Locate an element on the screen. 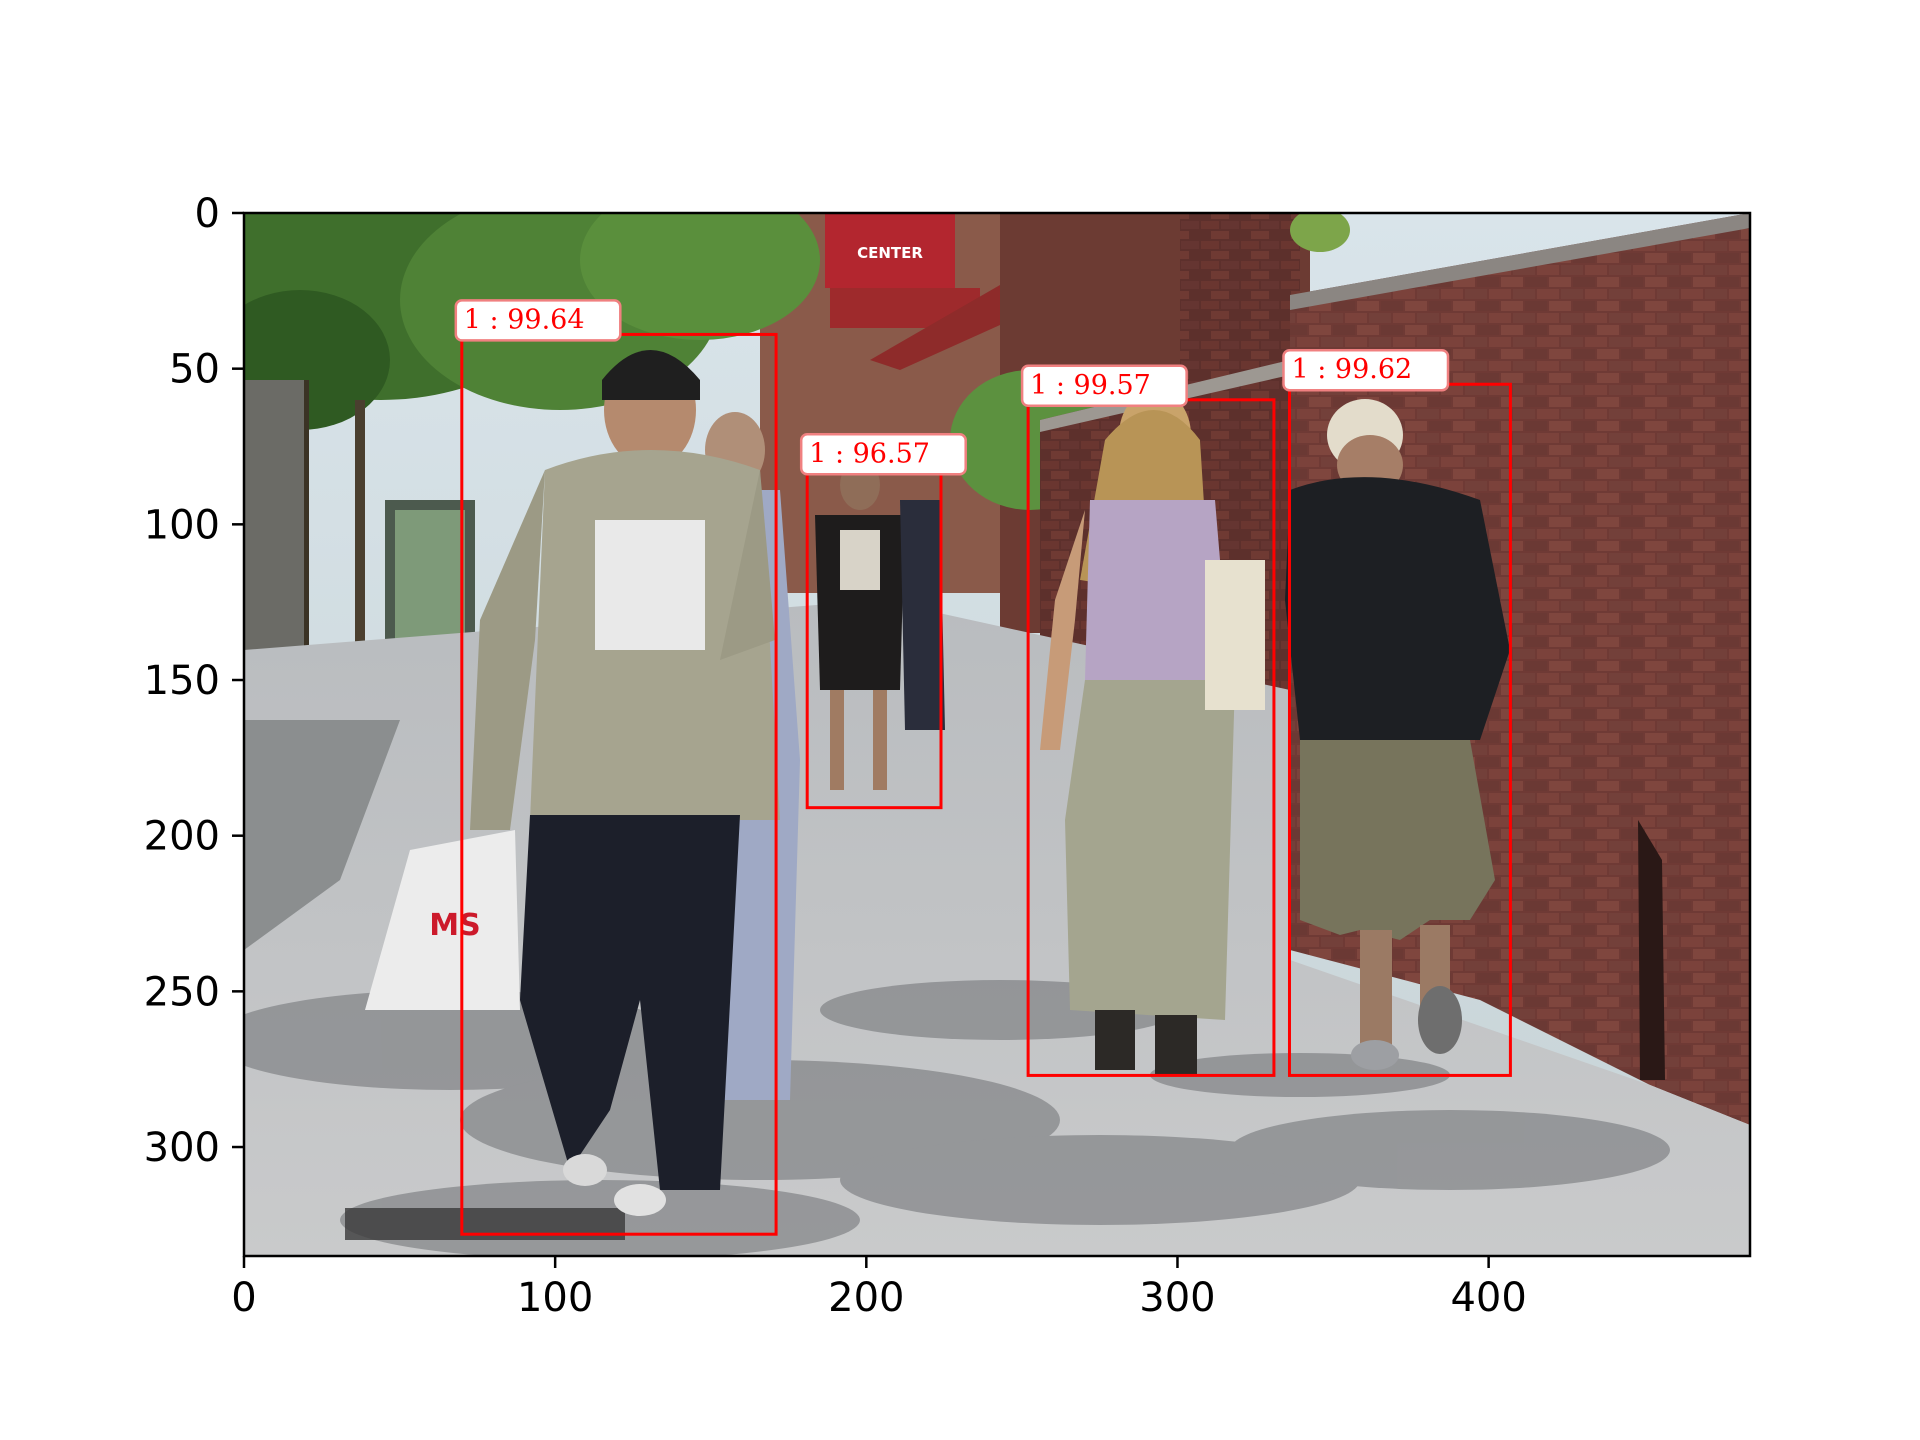 The height and width of the screenshot is (1440, 1920). y-tick-label: 300 is located at coordinates (182, 1148).